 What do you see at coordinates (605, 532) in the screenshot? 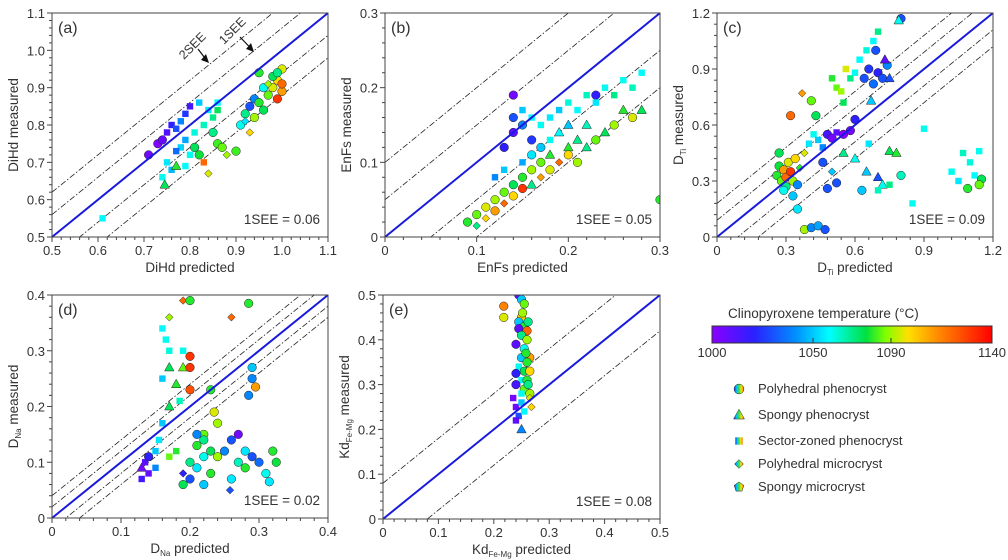
I see `x-tick-label: 0.4` at bounding box center [605, 532].